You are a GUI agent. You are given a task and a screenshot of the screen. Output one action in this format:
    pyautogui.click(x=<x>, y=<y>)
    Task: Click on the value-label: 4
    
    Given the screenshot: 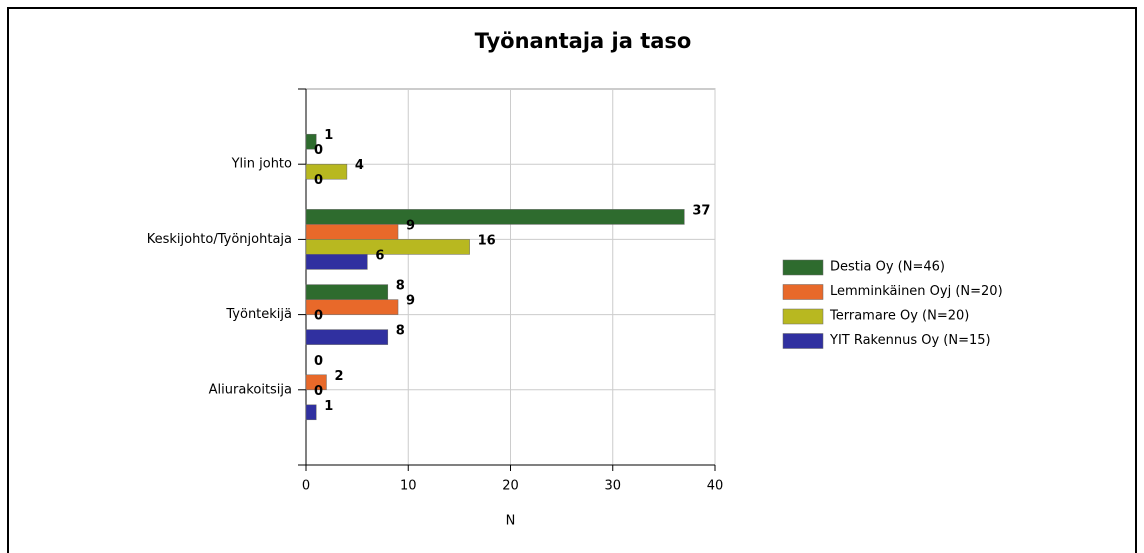 What is the action you would take?
    pyautogui.click(x=359, y=165)
    